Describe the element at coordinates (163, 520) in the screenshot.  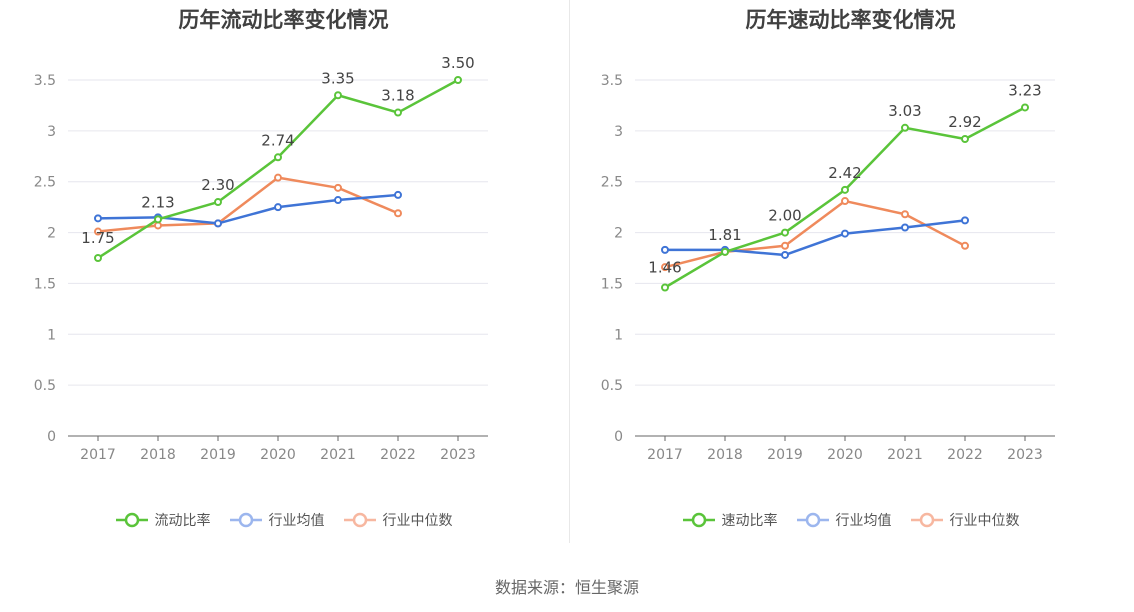
I see `legend-item-current-ratio: 流动比率` at that location.